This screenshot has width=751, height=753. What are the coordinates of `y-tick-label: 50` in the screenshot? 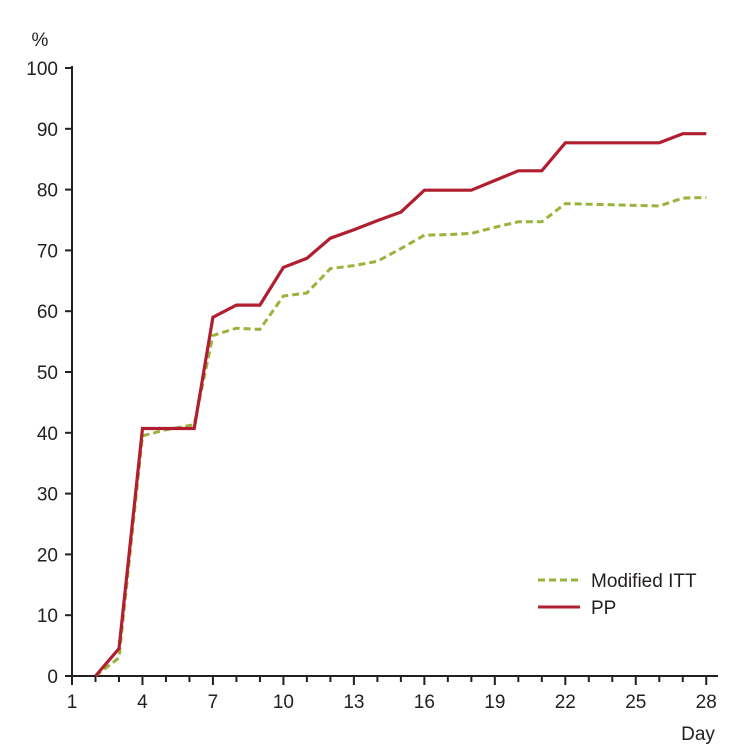 It's located at (47, 373).